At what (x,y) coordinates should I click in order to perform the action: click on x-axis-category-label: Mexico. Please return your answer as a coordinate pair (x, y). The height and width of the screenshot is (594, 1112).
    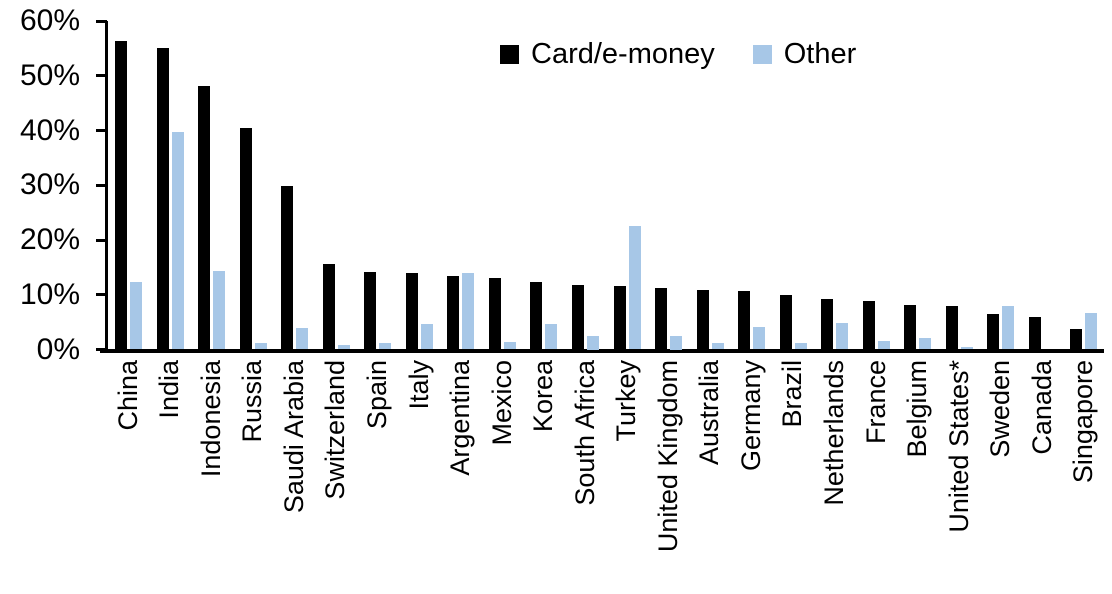
    Looking at the image, I should click on (501, 403).